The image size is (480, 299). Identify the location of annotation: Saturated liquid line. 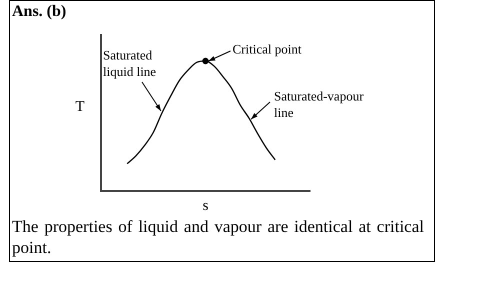
(129, 63).